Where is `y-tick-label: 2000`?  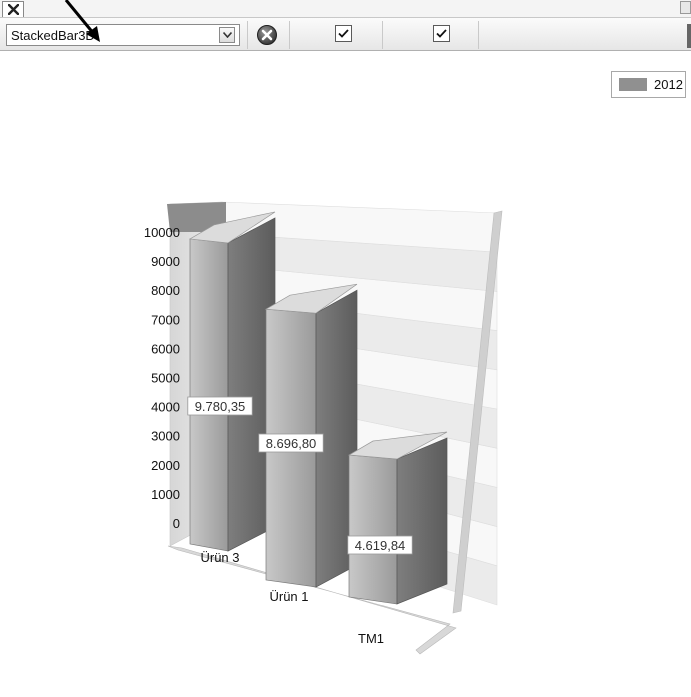
y-tick-label: 2000 is located at coordinates (165, 465).